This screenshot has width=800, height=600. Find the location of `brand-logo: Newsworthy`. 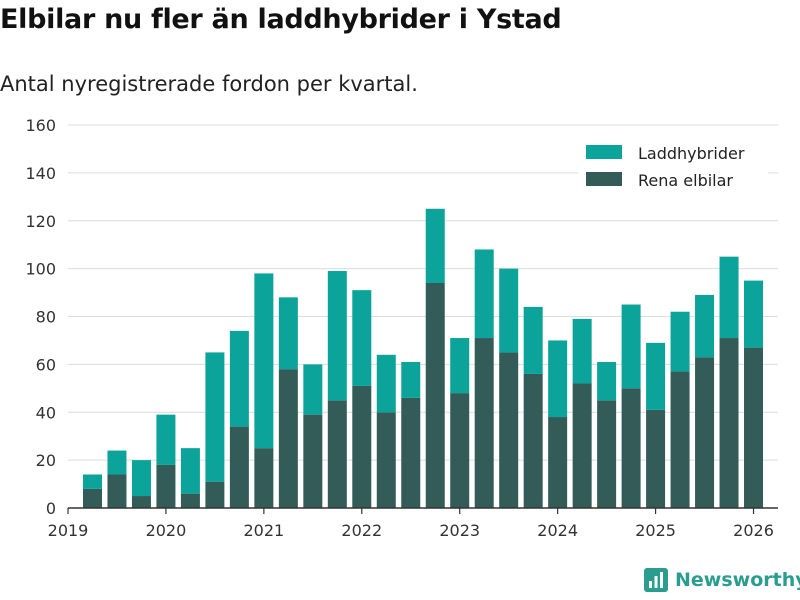

brand-logo: Newsworthy is located at coordinates (722, 580).